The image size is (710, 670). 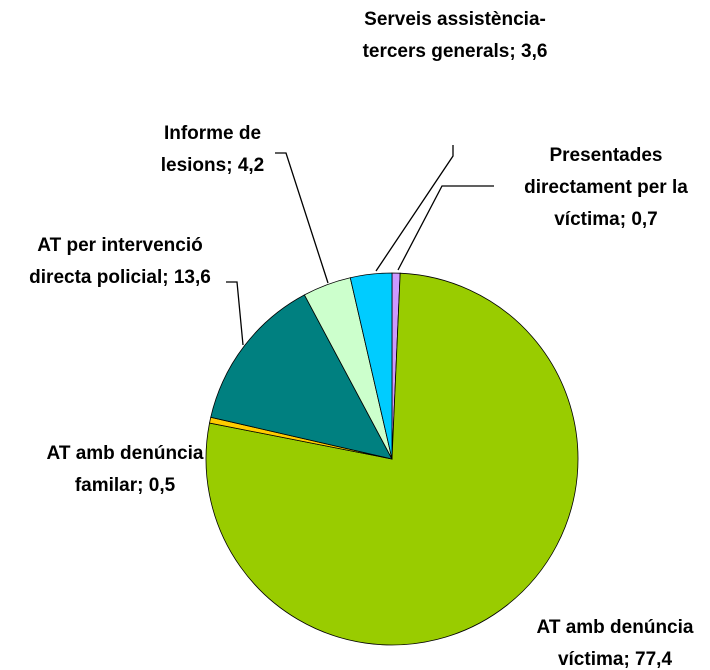 What do you see at coordinates (360, 245) in the screenshot?
I see `leader-lines` at bounding box center [360, 245].